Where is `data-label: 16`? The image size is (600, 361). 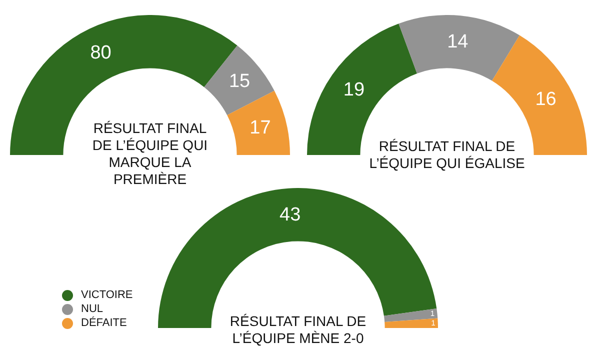
data-label: 16 is located at coordinates (545, 99).